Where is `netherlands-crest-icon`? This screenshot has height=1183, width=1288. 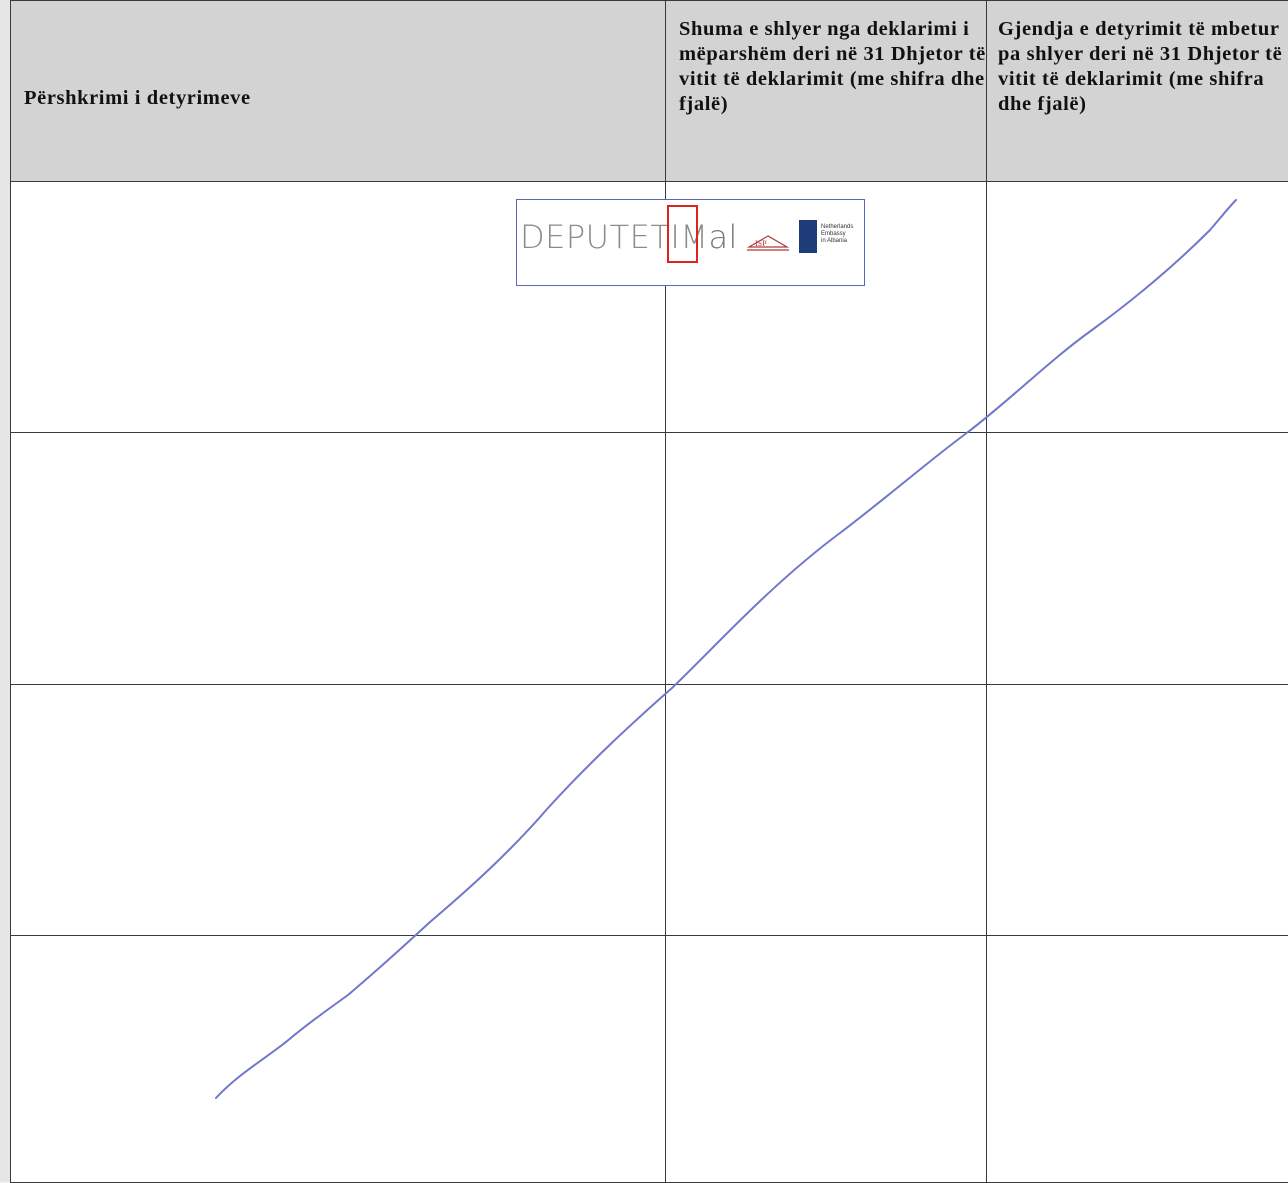
netherlands-crest-icon is located at coordinates (808, 236).